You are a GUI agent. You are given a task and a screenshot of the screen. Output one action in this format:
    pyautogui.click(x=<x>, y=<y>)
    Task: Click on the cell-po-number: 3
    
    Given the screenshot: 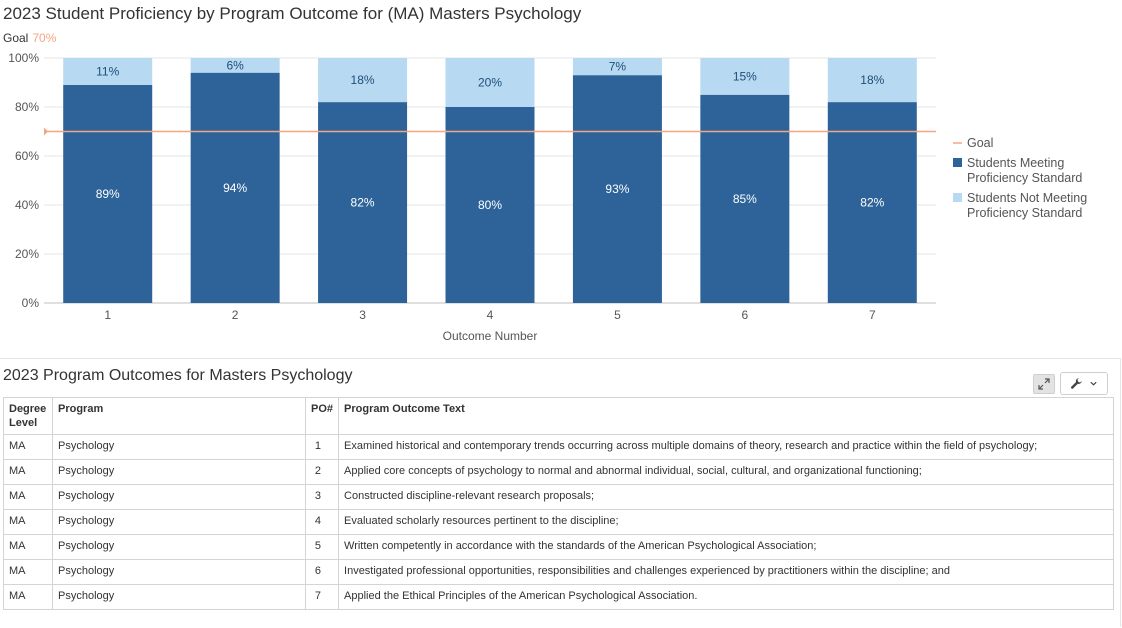 What is the action you would take?
    pyautogui.click(x=322, y=497)
    